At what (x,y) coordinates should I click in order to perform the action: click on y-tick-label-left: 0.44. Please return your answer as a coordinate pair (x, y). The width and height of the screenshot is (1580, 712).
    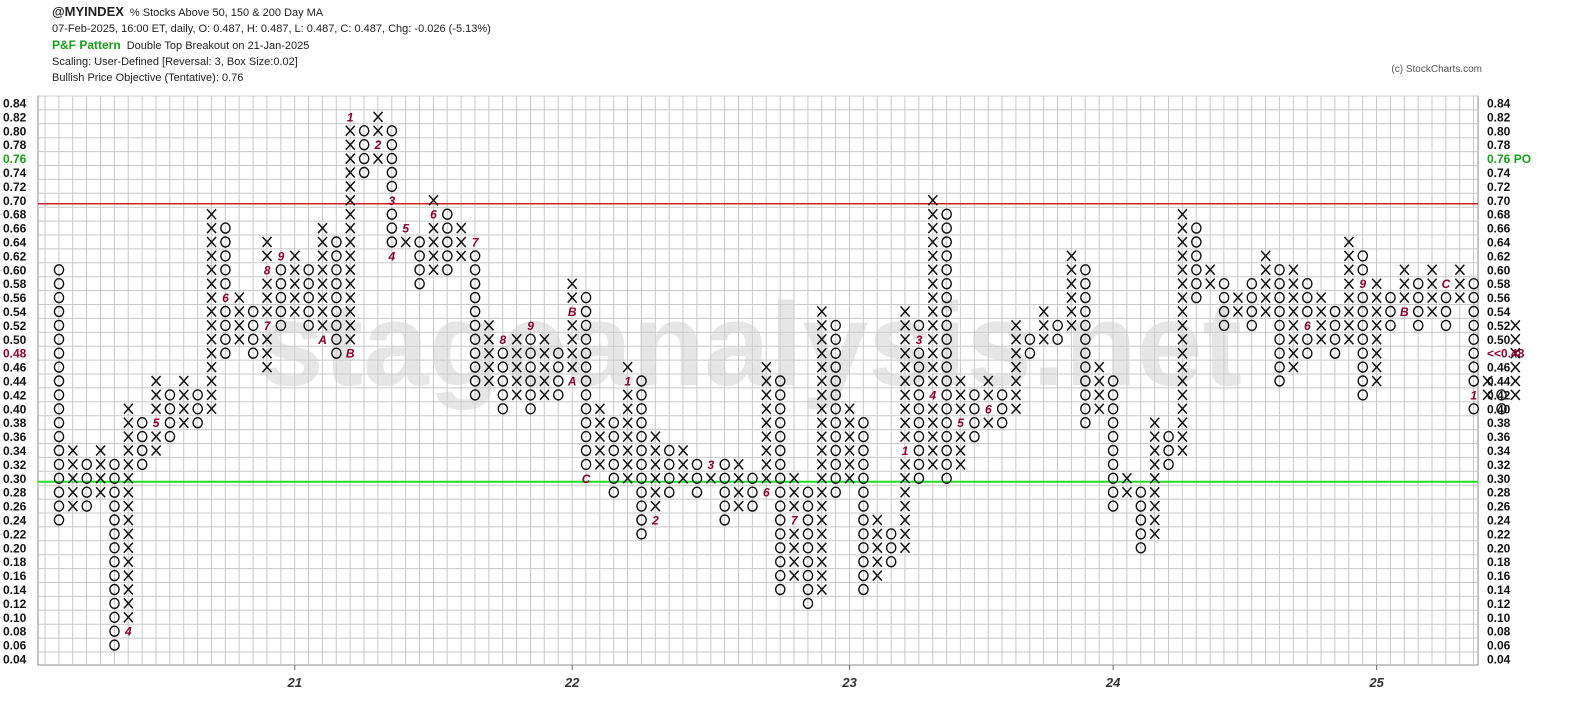
    Looking at the image, I should click on (15, 382).